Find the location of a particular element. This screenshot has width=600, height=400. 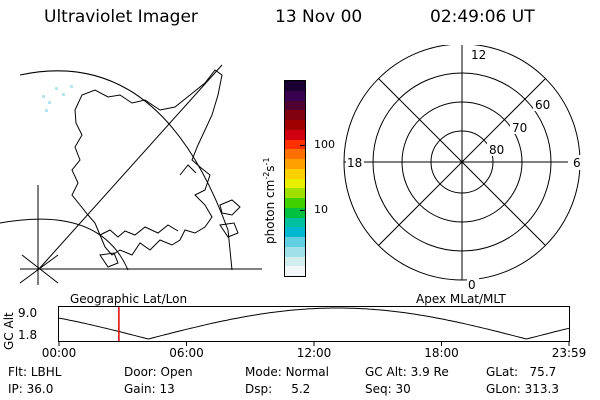

altitude-x-tick-label: 23:59 is located at coordinates (569, 353).